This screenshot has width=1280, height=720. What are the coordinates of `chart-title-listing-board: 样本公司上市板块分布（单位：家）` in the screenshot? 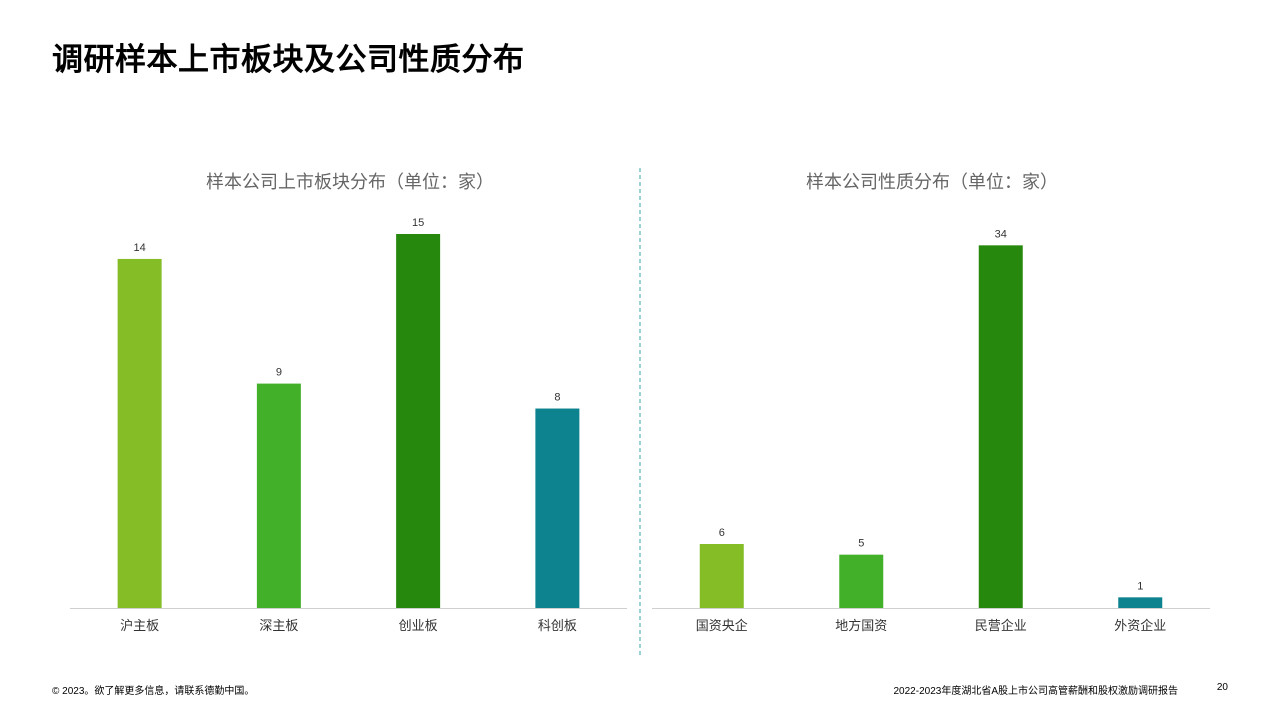 It's located at (350, 182).